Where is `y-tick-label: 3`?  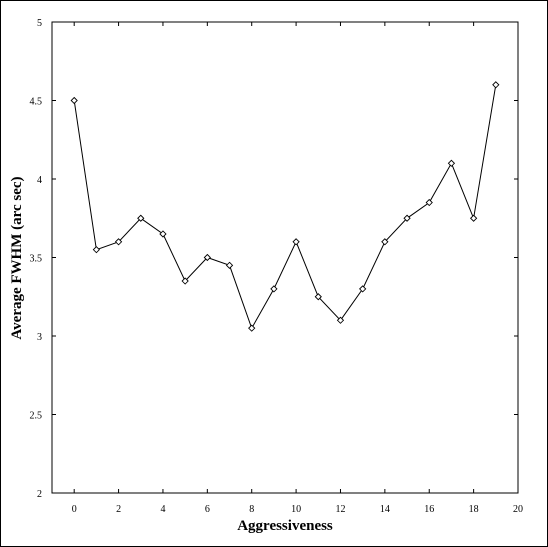
y-tick-label: 3 is located at coordinates (39, 337).